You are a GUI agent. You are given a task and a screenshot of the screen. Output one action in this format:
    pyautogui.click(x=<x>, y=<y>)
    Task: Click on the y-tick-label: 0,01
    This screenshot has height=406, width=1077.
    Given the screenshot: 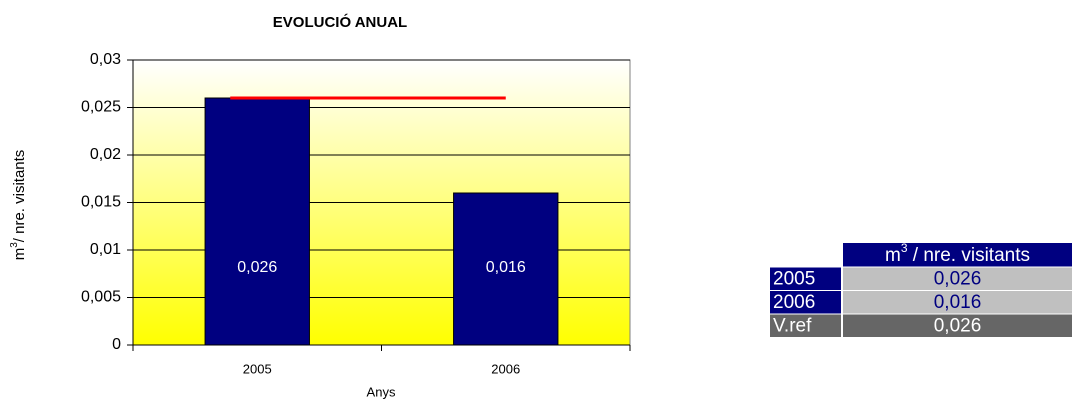 What is the action you would take?
    pyautogui.click(x=105, y=249)
    